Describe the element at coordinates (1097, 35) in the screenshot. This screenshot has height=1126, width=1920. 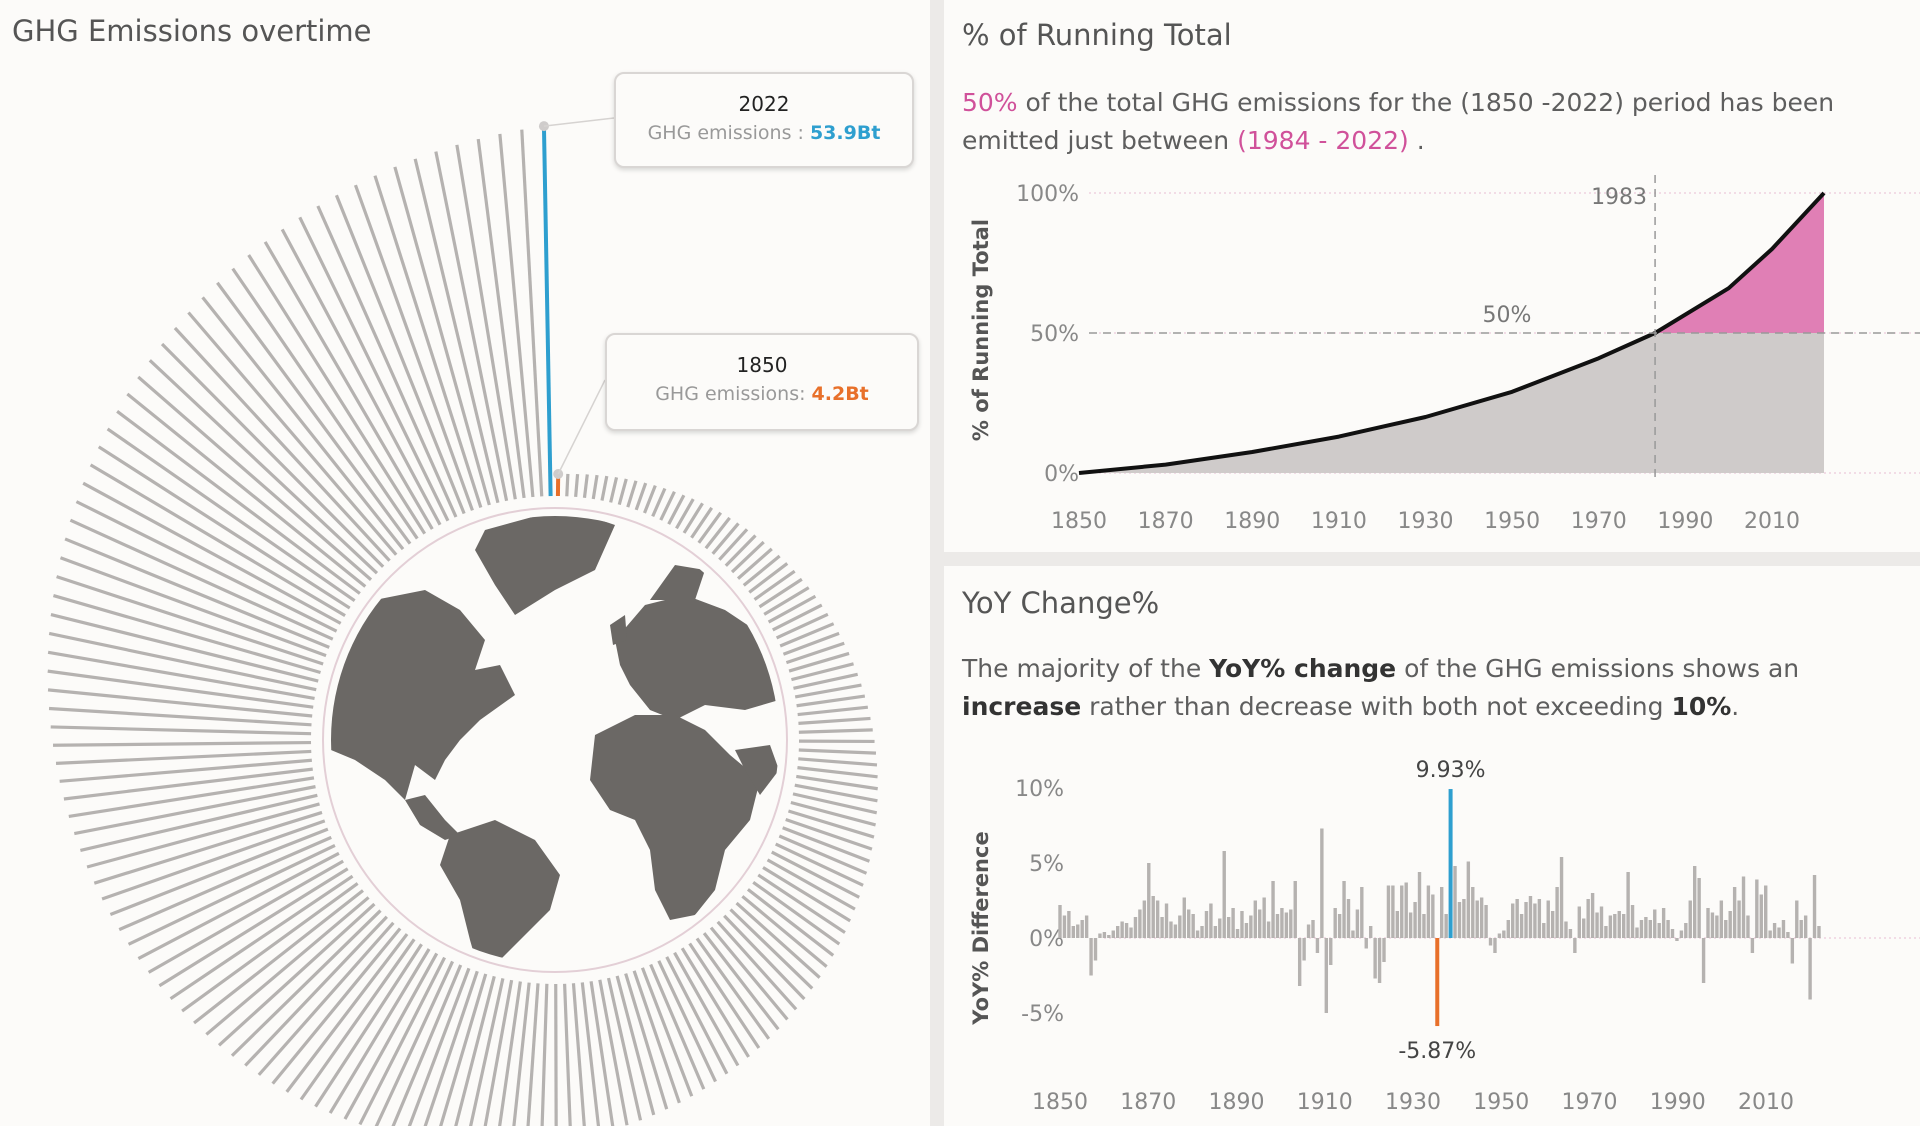
I see `running-total-title: % of Running Total` at that location.